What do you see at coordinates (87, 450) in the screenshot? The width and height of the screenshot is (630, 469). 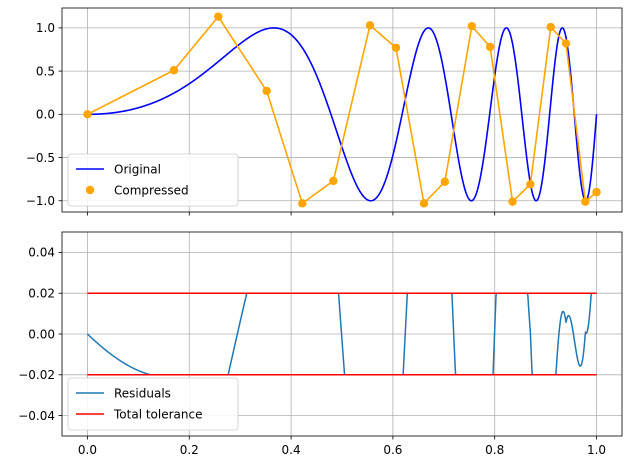 I see `bottom-xtick-label: 0.0` at bounding box center [87, 450].